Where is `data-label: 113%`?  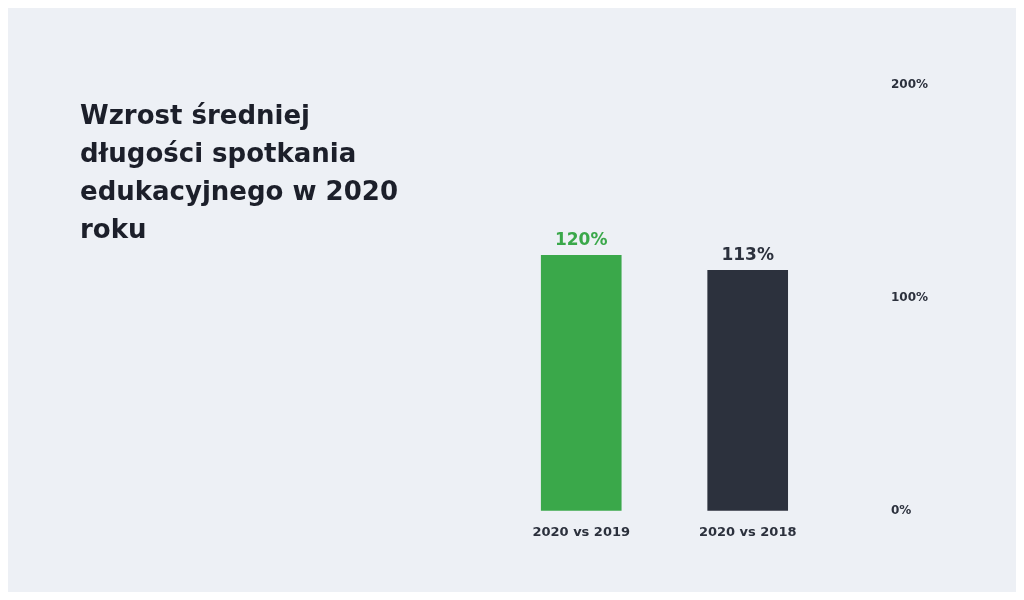 data-label: 113% is located at coordinates (747, 254).